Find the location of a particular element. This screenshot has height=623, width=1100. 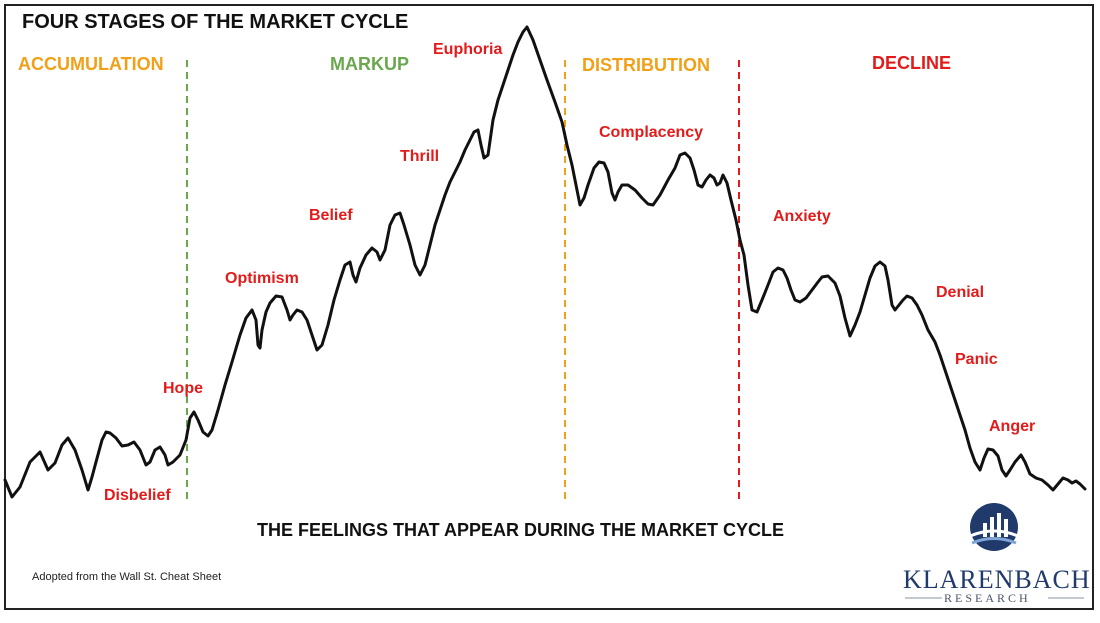

emotion-label-thrill: Thrill is located at coordinates (419, 156).